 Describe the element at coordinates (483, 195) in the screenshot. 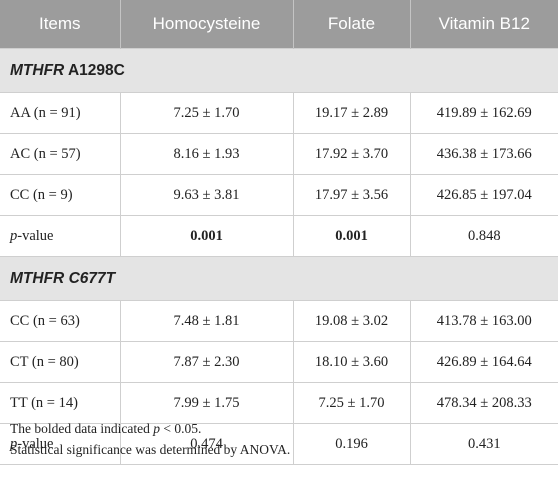

I see `b12-value: 426.85 ± 197.04` at that location.